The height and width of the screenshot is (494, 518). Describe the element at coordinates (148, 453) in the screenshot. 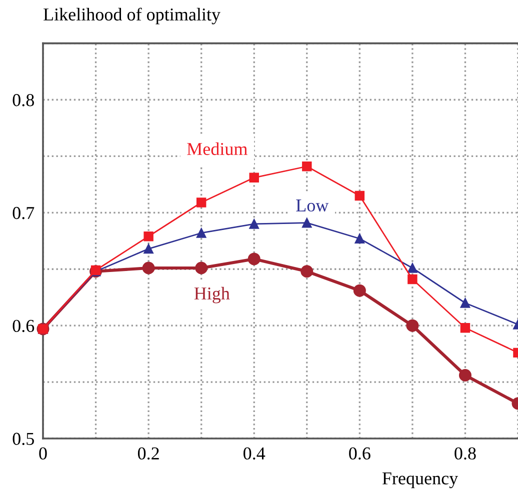

I see `x-tick-label: 0.2` at that location.